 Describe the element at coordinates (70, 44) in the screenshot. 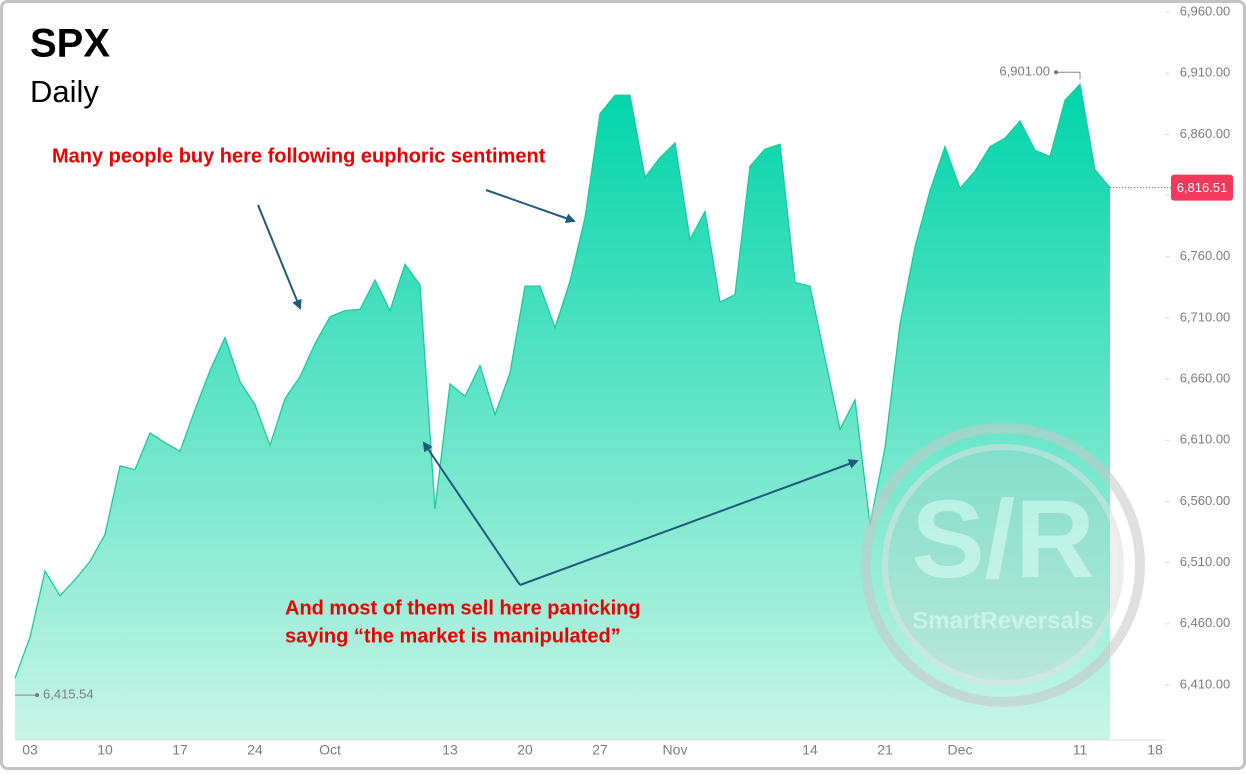

I see `chart-title: SPX` at that location.